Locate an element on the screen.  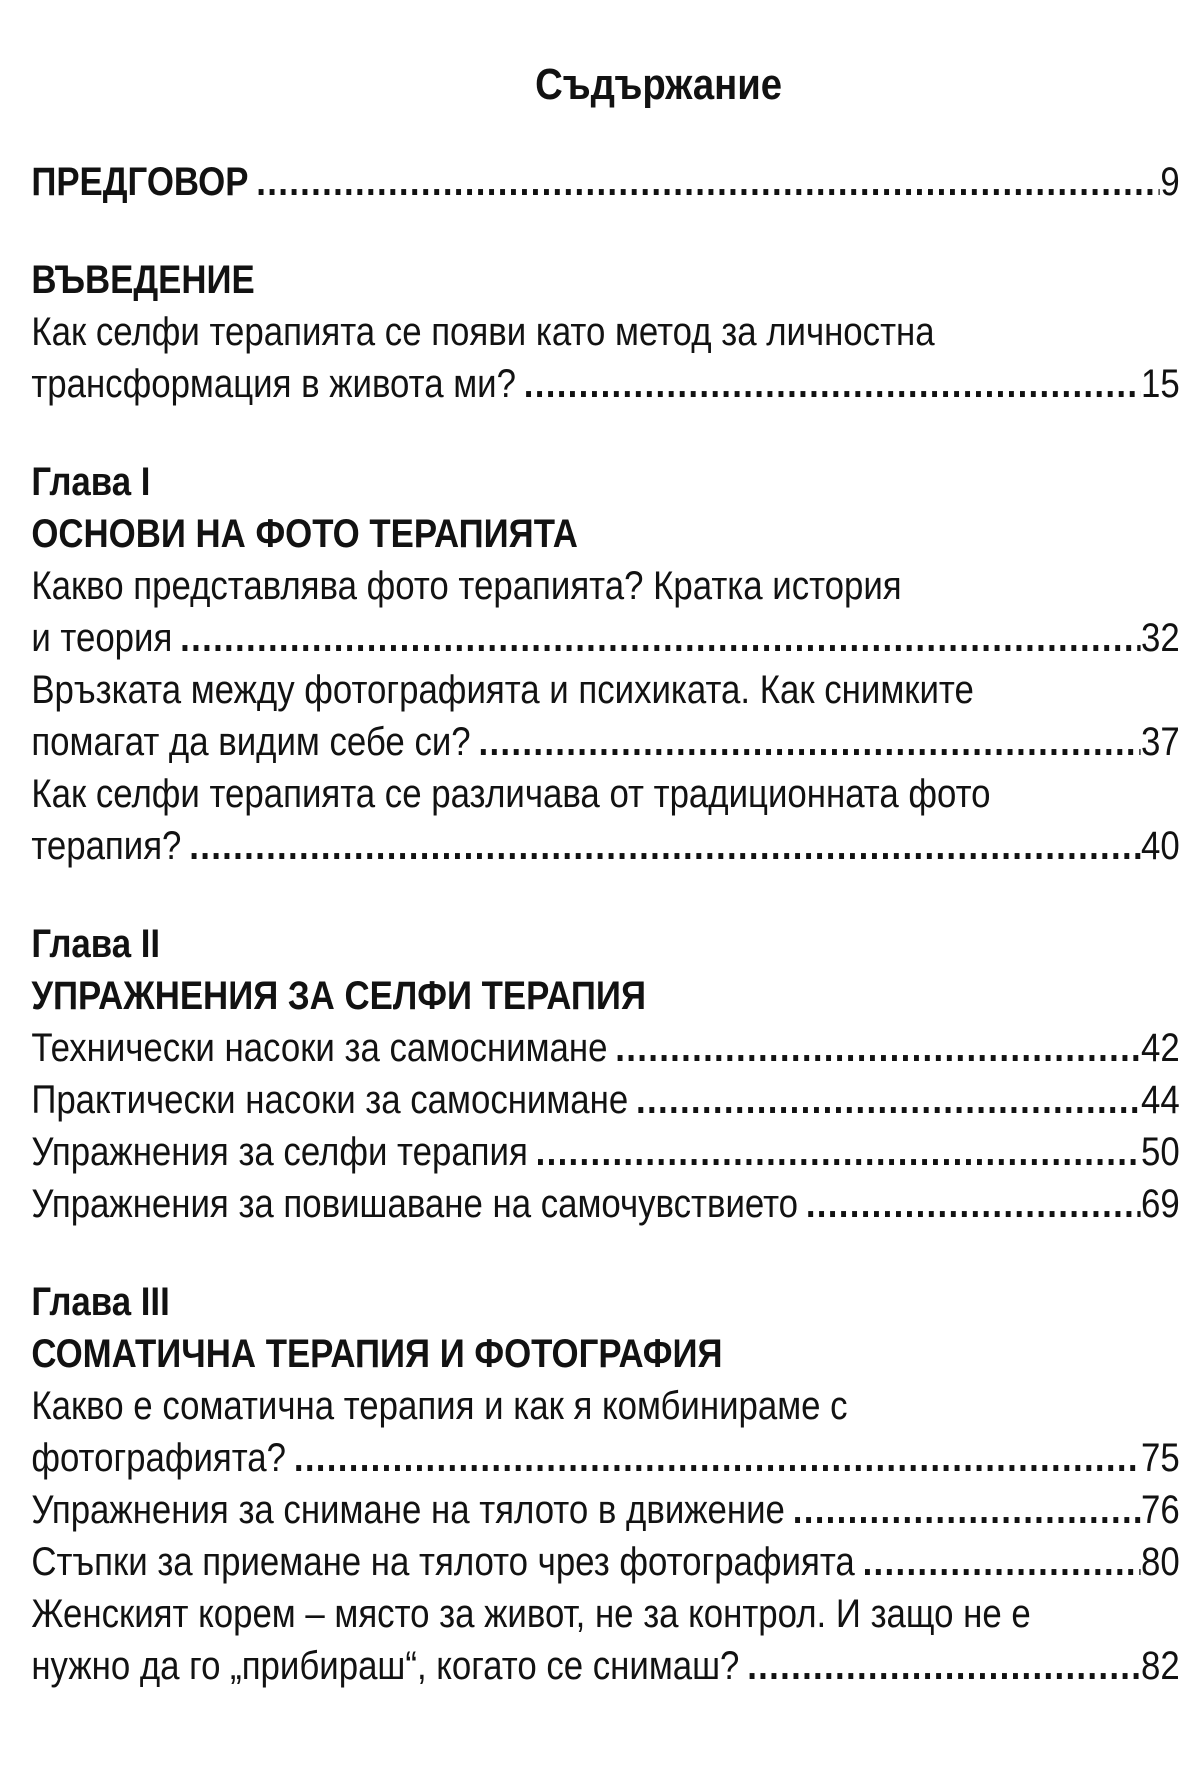
entry-line: ПРЕДГОВОР 9 is located at coordinates (605, 182).